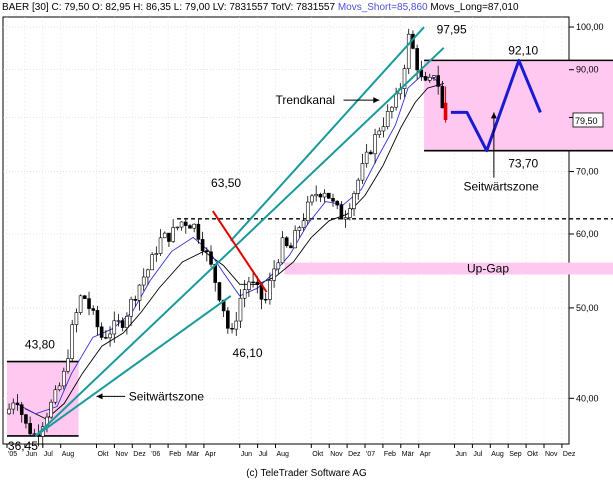  What do you see at coordinates (382, 7) in the screenshot?
I see `header-movs-short: Movs_Short=85,860` at bounding box center [382, 7].